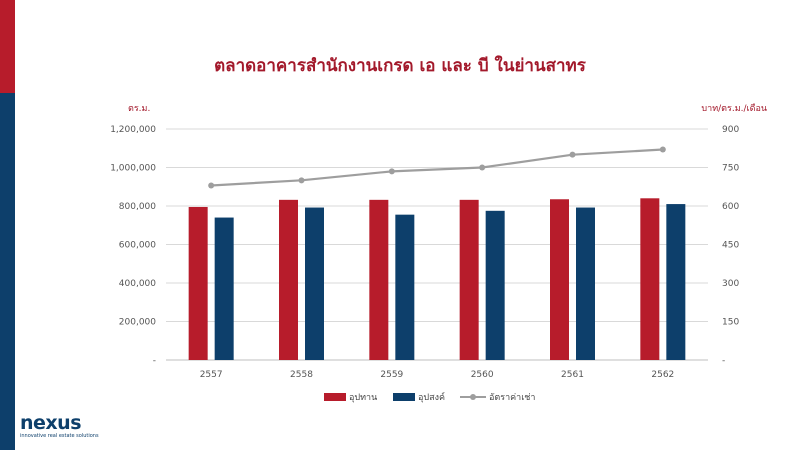 Image resolution: width=800 pixels, height=450 pixels. Describe the element at coordinates (363, 398) in the screenshot. I see `legend-supply-label: อุปทาน` at that location.